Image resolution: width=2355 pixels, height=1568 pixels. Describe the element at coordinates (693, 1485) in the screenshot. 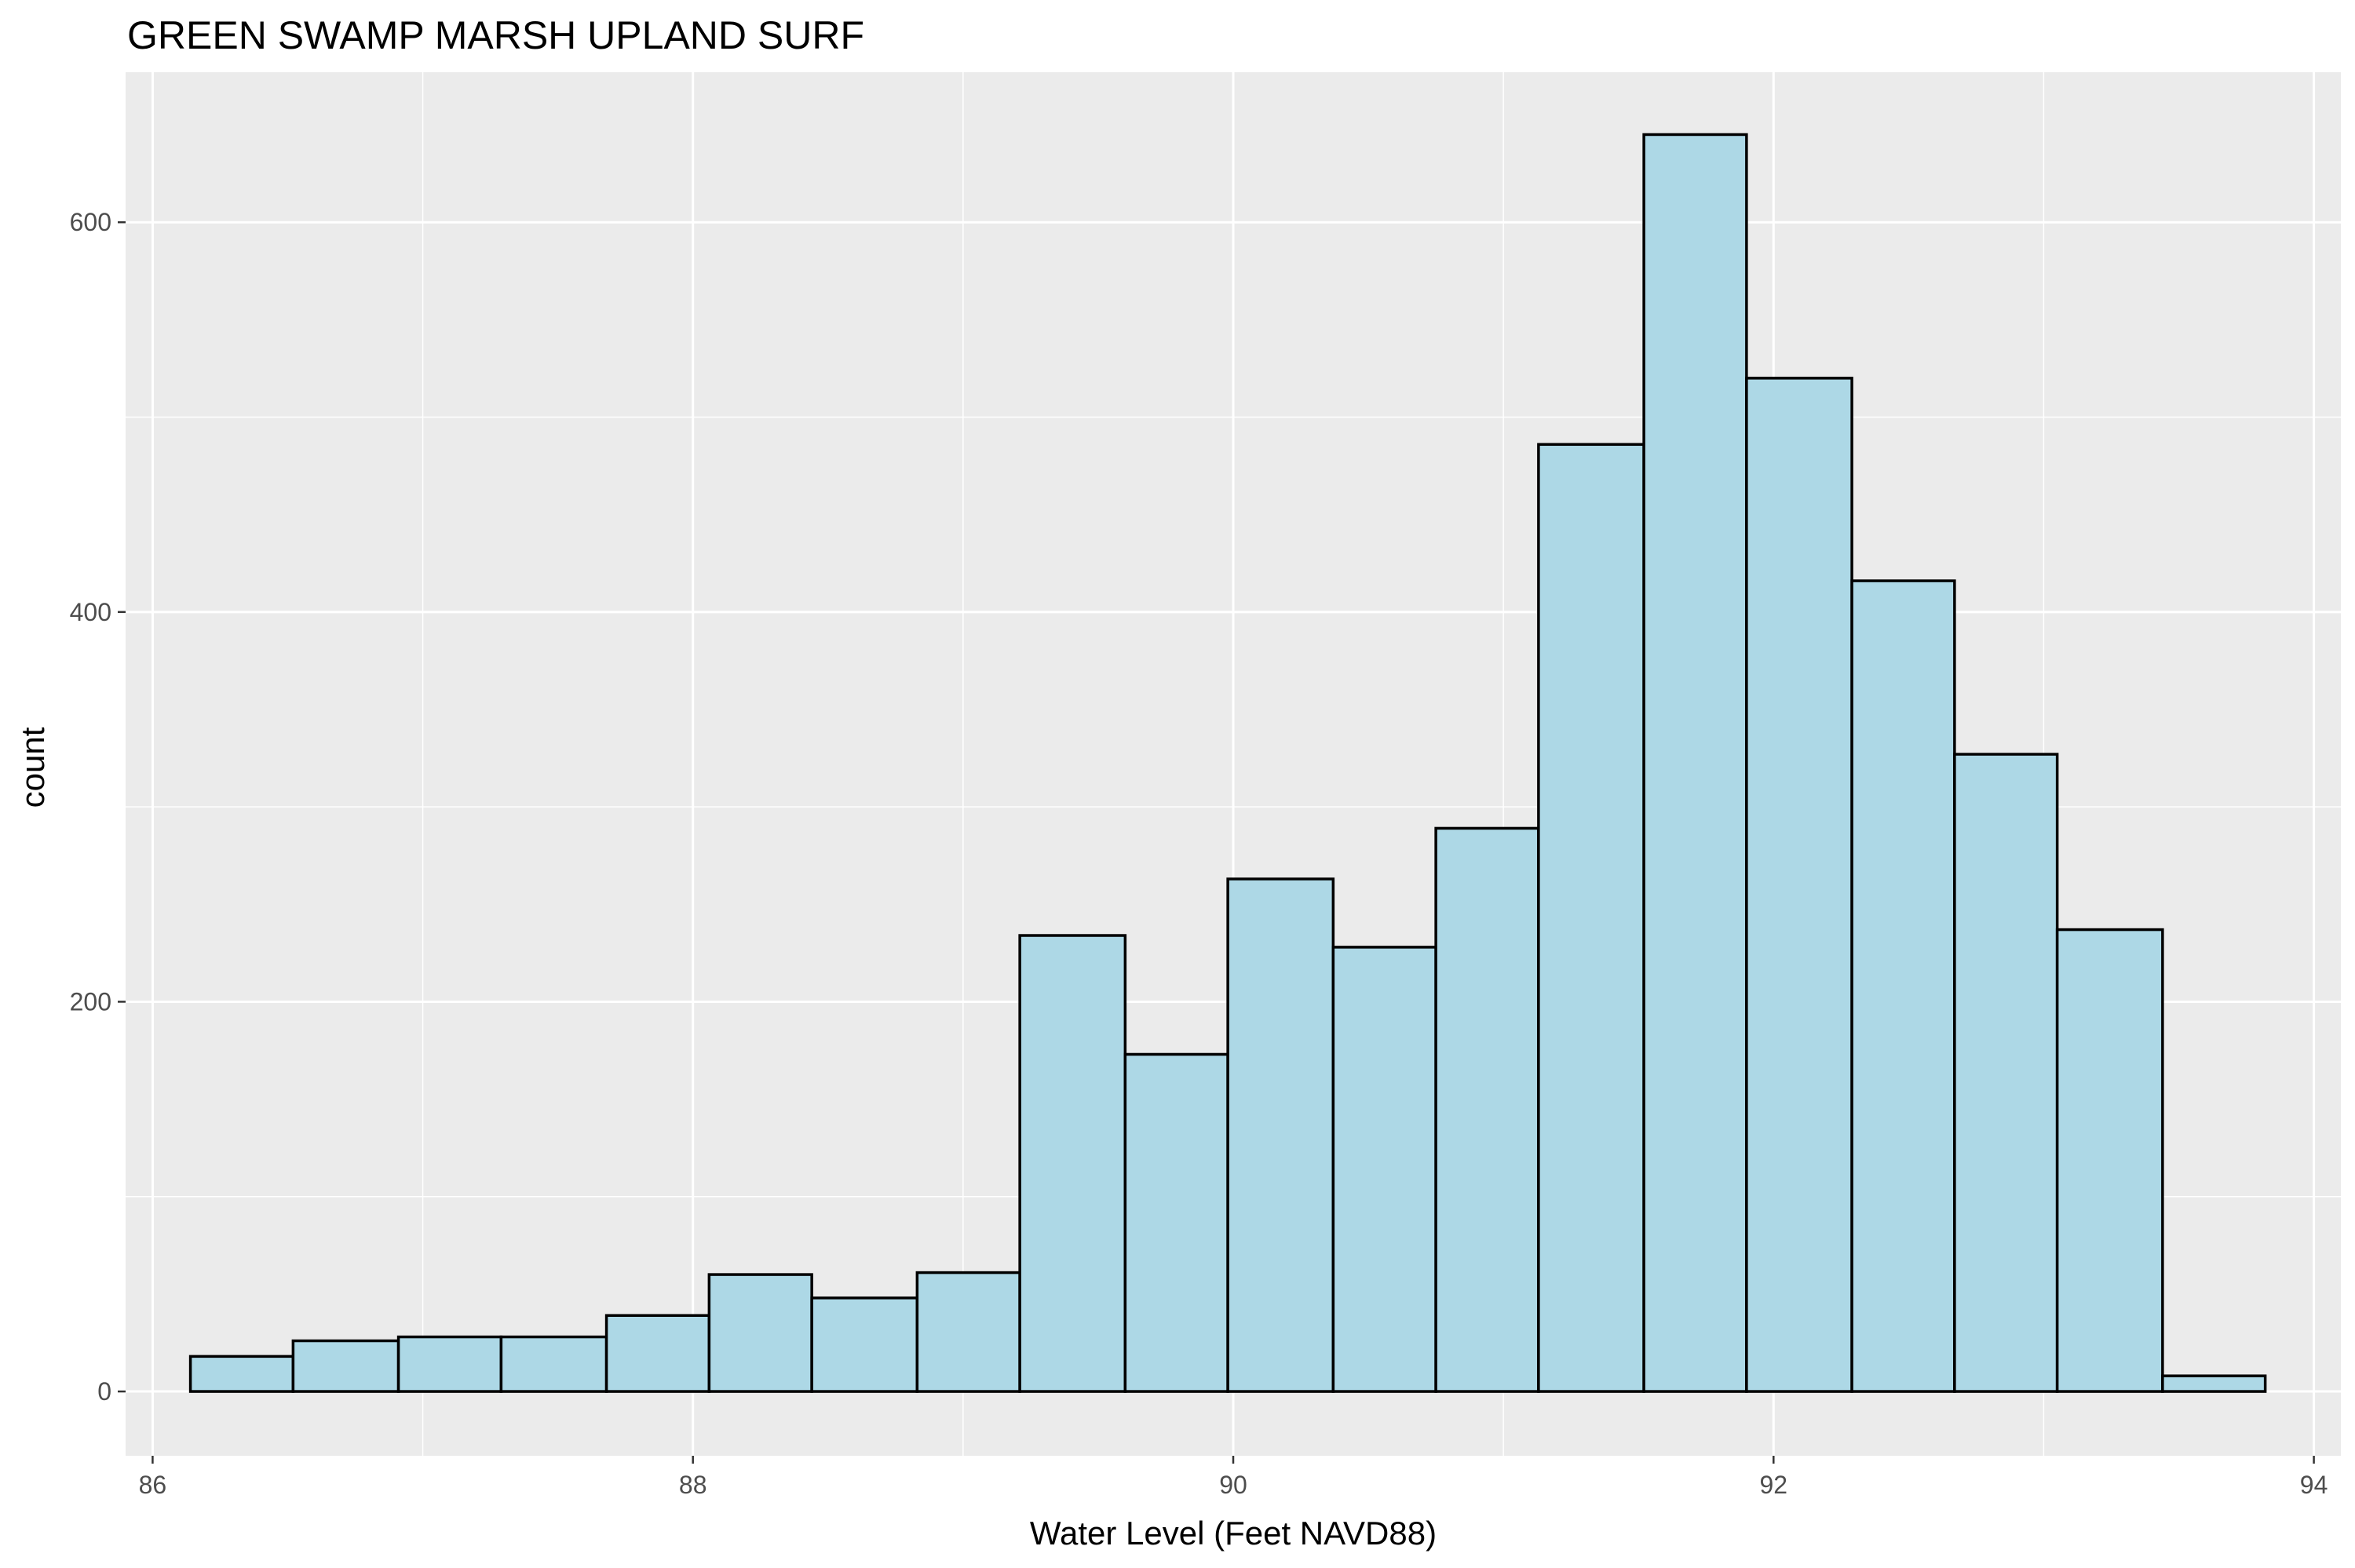

I see `x-tick-label: 88` at that location.